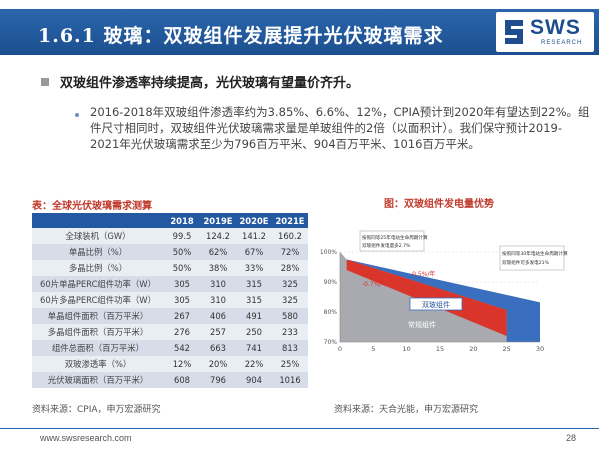 This screenshot has width=599, height=449. Describe the element at coordinates (440, 349) in the screenshot. I see `x-tick-label: 15` at that location.